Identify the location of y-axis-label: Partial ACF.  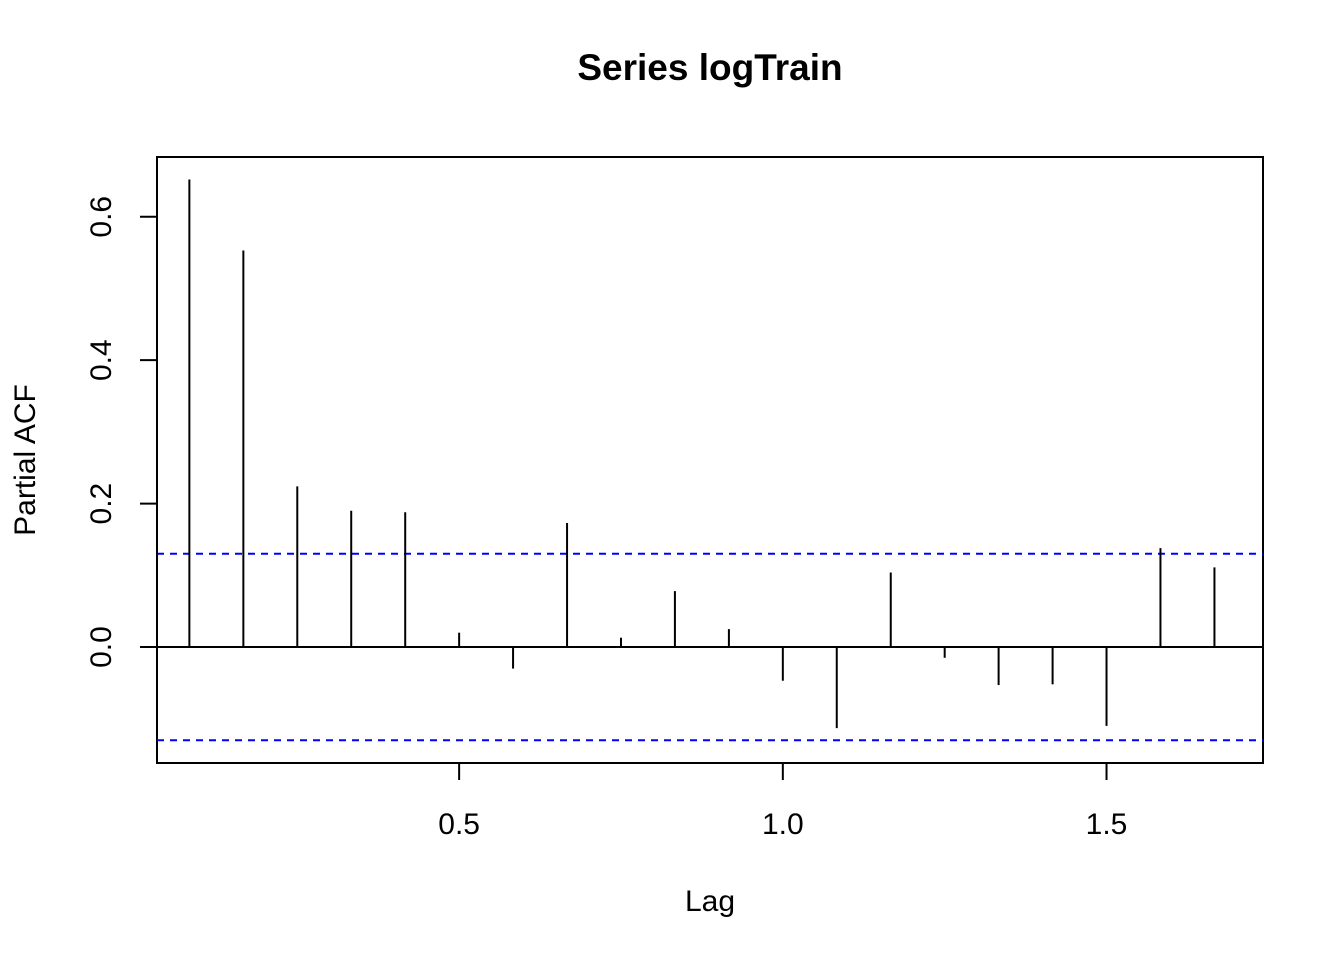
(25, 460).